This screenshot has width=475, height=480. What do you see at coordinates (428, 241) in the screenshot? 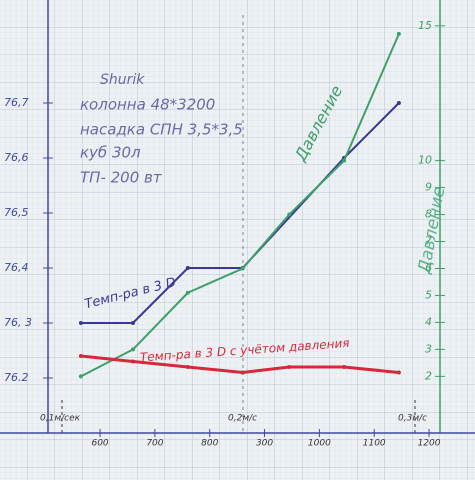
I see `y2-tick-label: 7` at bounding box center [428, 241].